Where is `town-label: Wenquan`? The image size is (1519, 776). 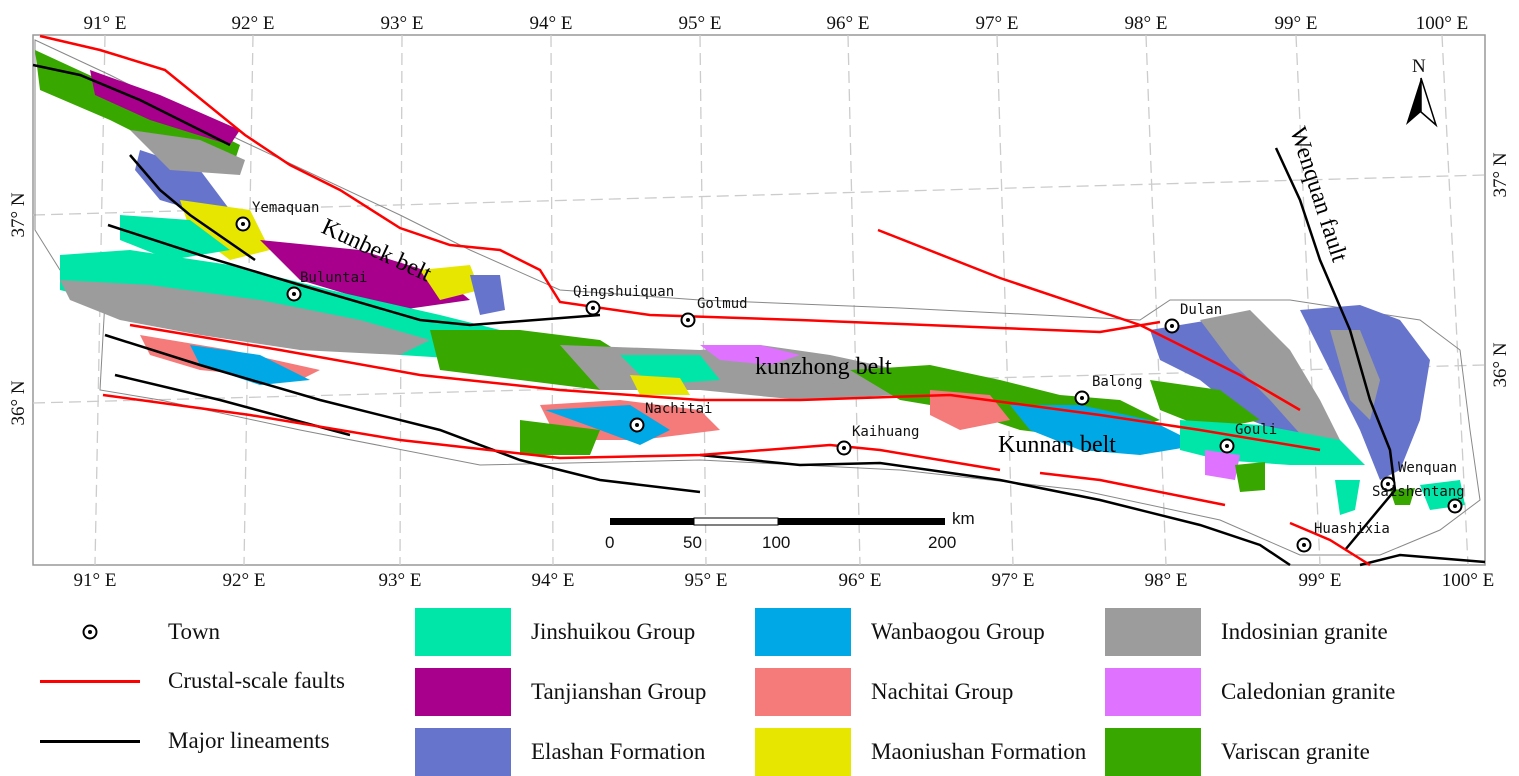
town-label: Wenquan is located at coordinates (1427, 468).